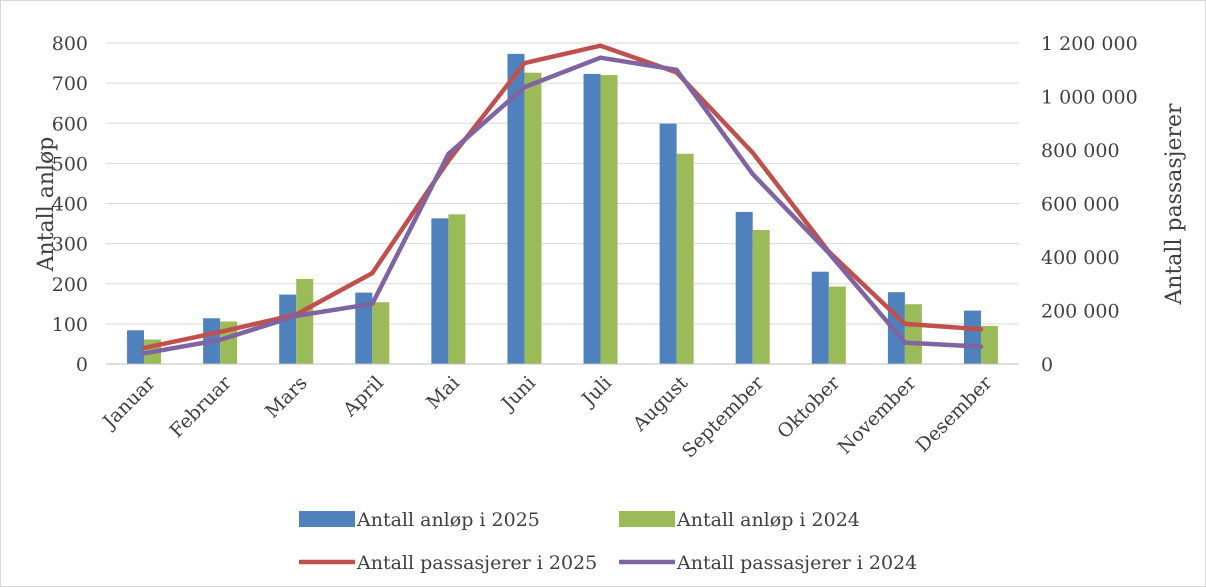 The height and width of the screenshot is (587, 1206). Describe the element at coordinates (70, 285) in the screenshot. I see `y-tick-label: 200` at that location.